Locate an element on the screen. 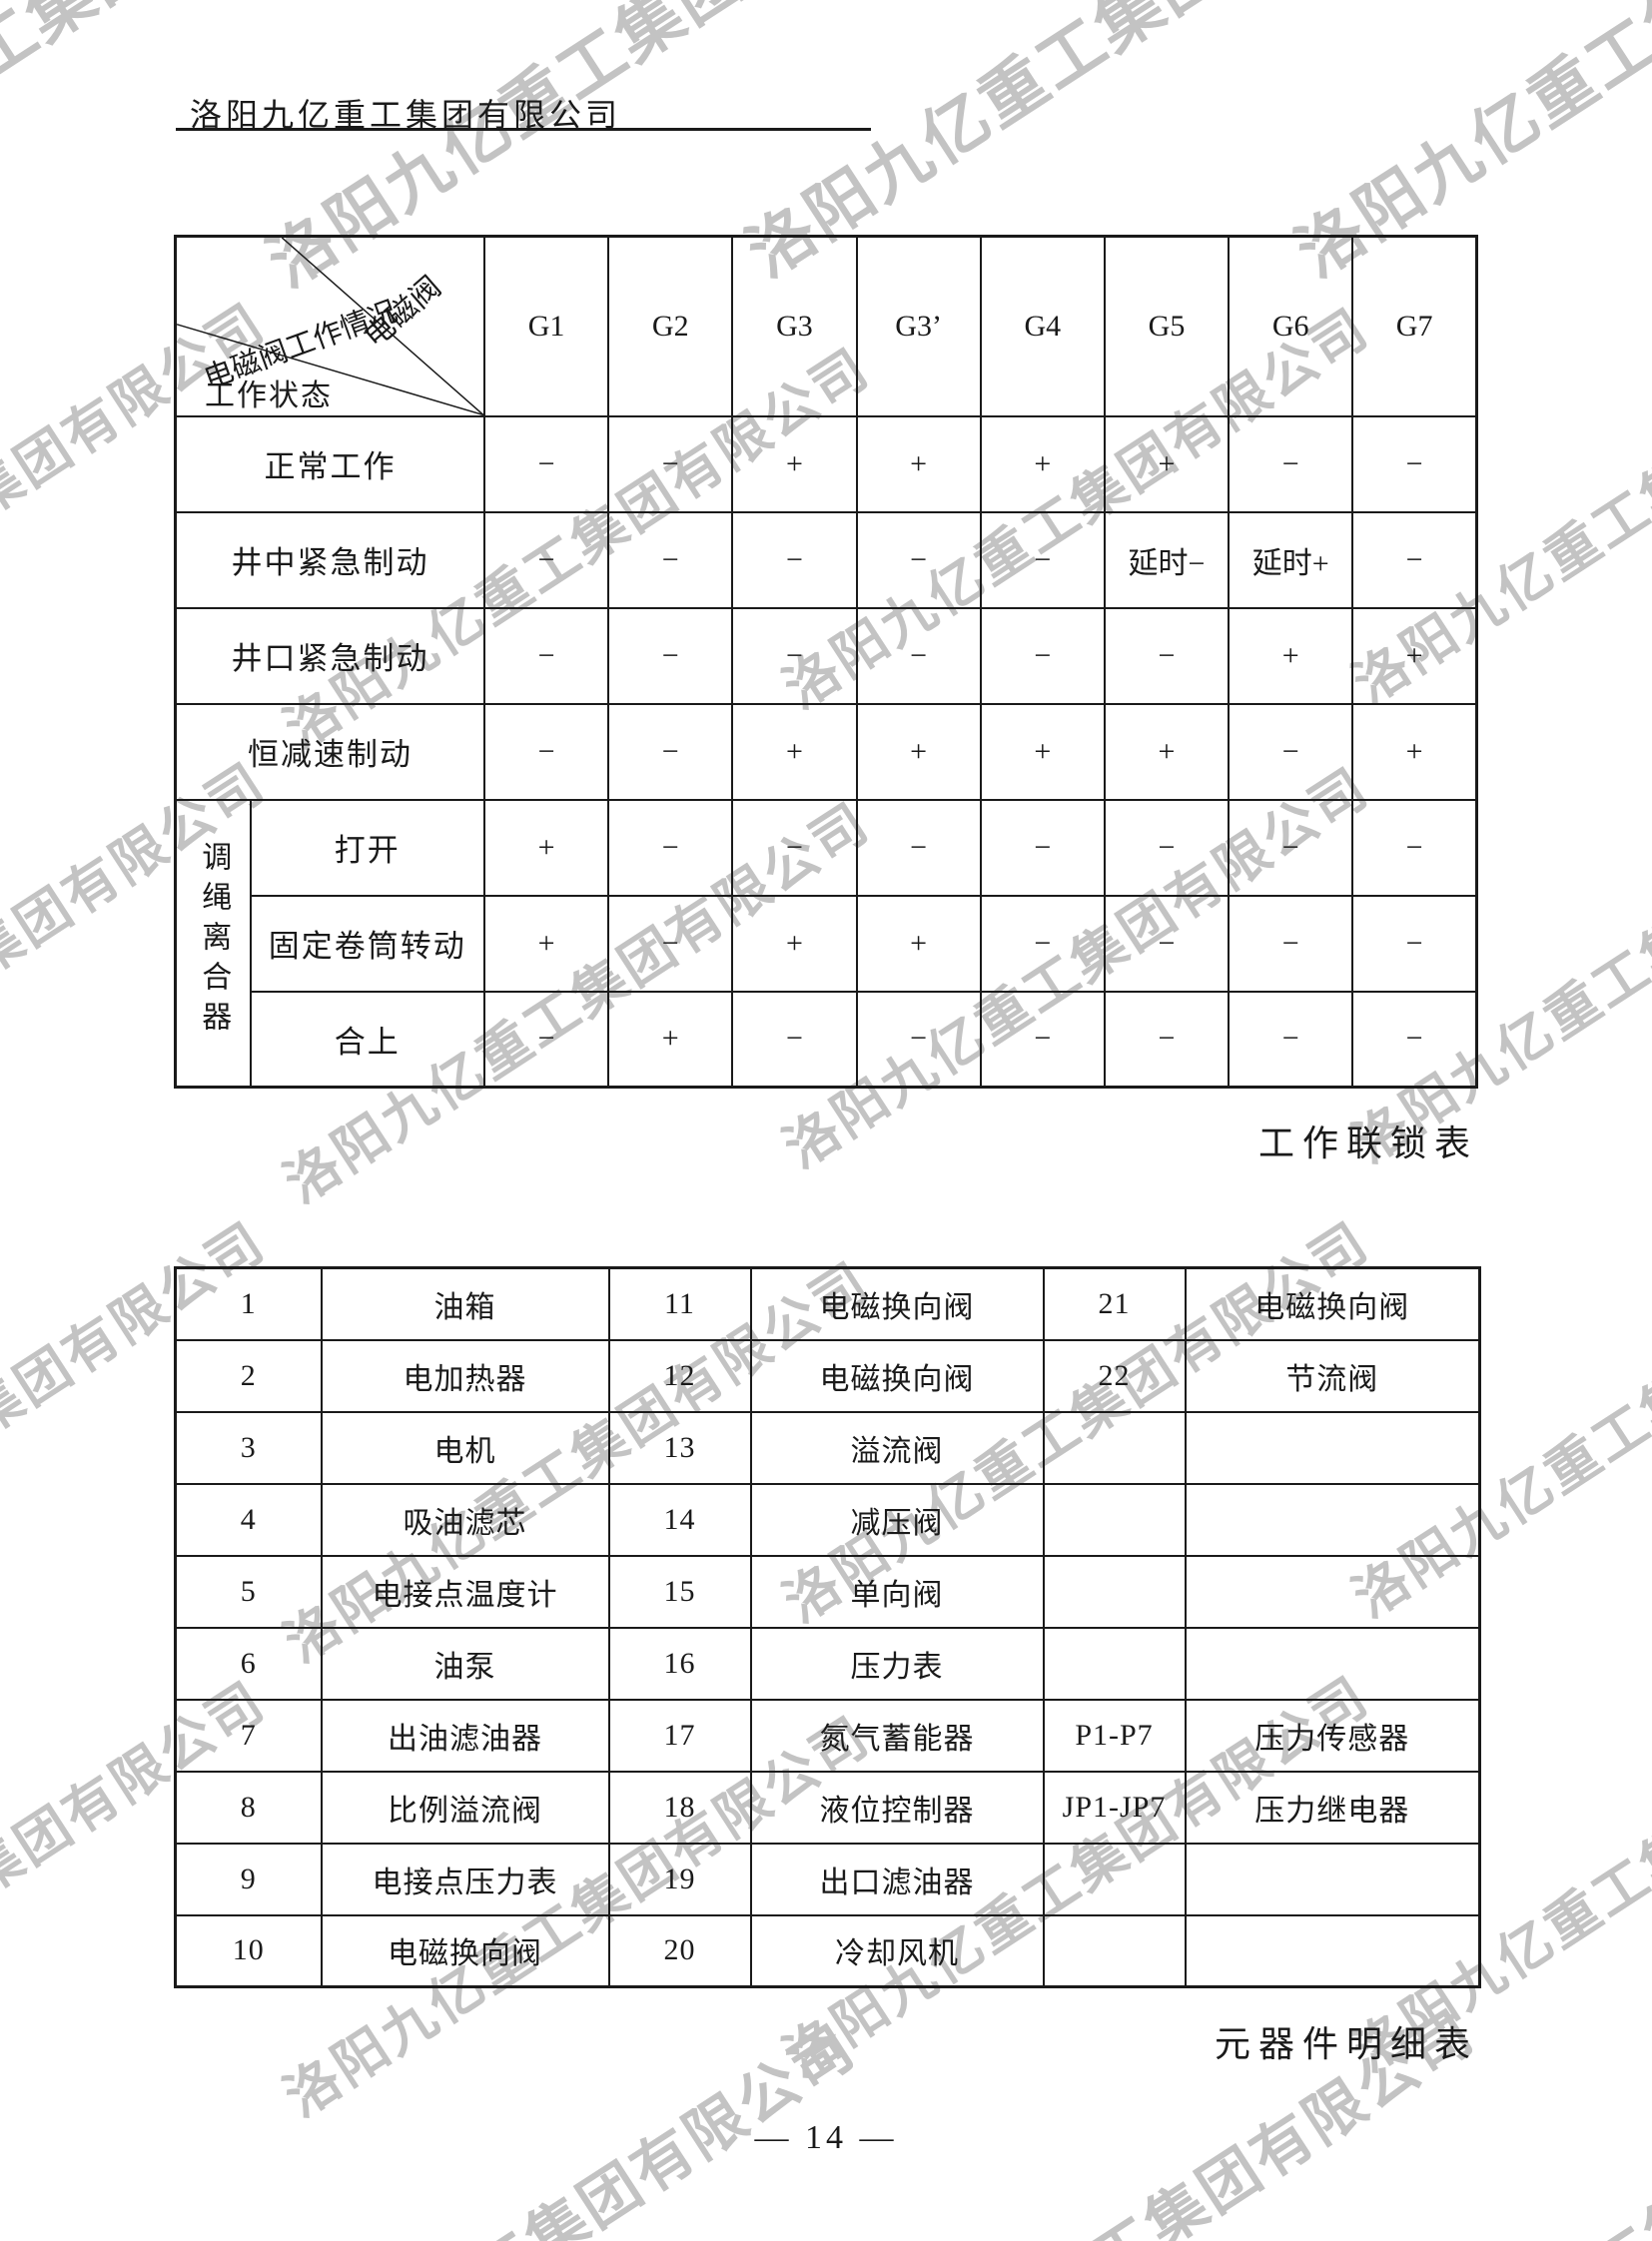 Image resolution: width=1652 pixels, height=2241 pixels. column-header-G4: G4 is located at coordinates (1042, 326).